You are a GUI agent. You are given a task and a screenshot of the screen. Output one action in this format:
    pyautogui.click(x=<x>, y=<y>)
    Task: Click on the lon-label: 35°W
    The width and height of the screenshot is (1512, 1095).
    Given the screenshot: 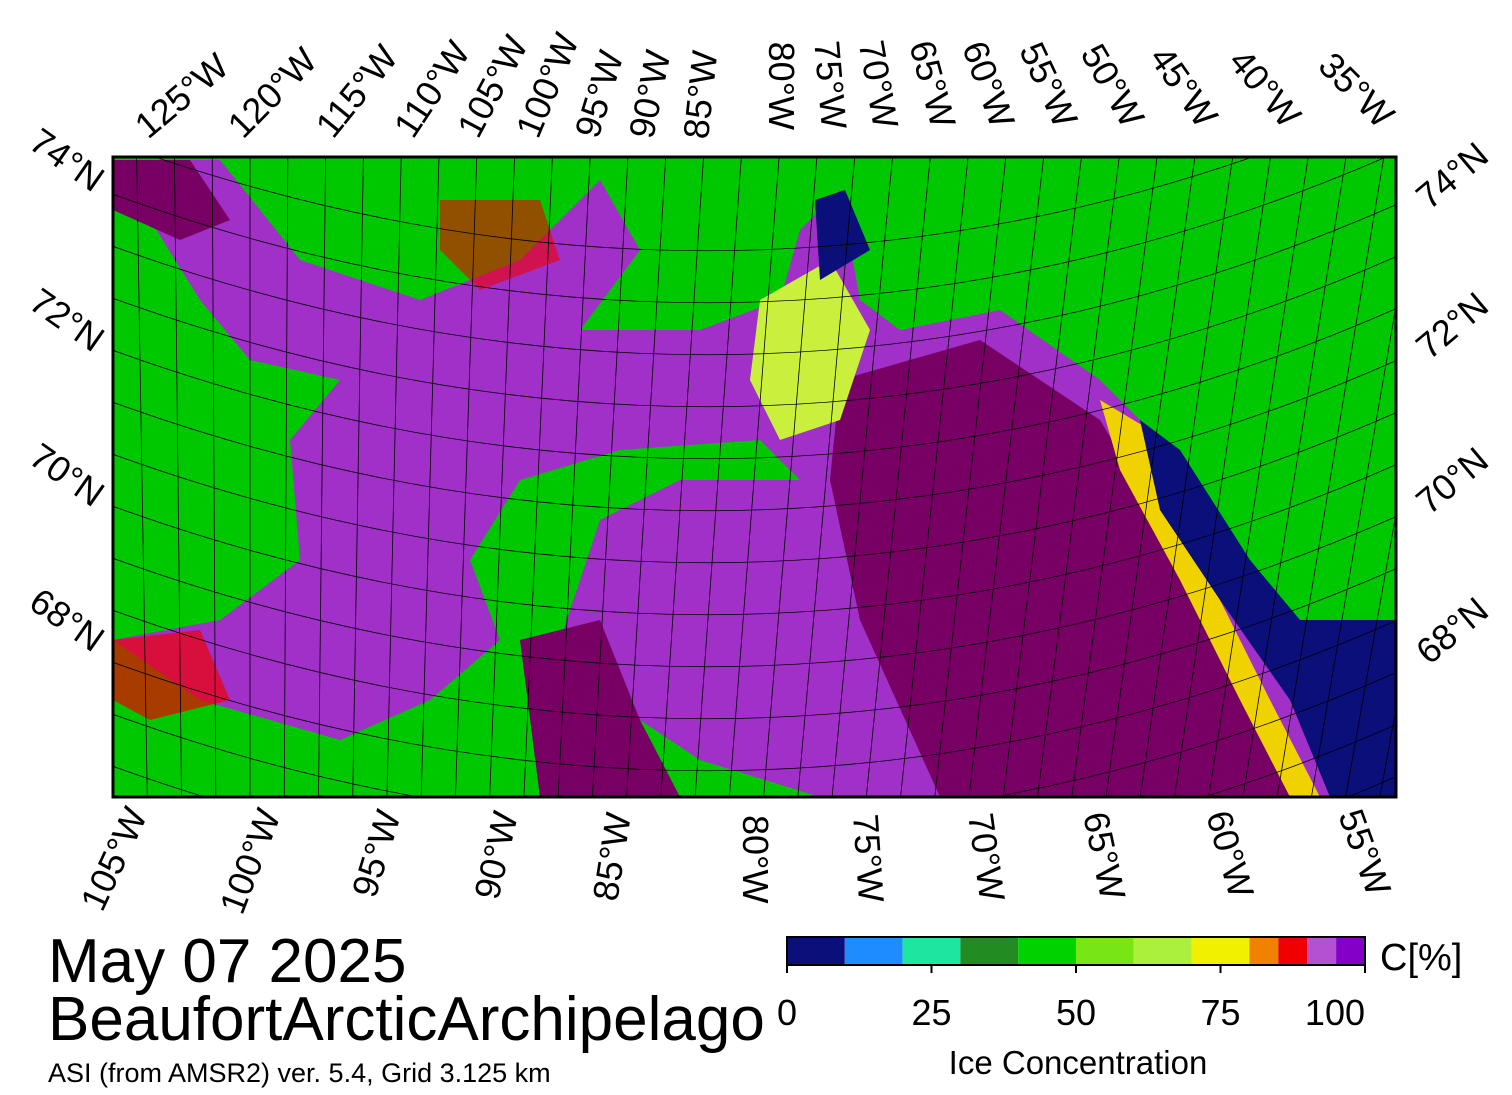 What is the action you would take?
    pyautogui.click(x=1357, y=90)
    